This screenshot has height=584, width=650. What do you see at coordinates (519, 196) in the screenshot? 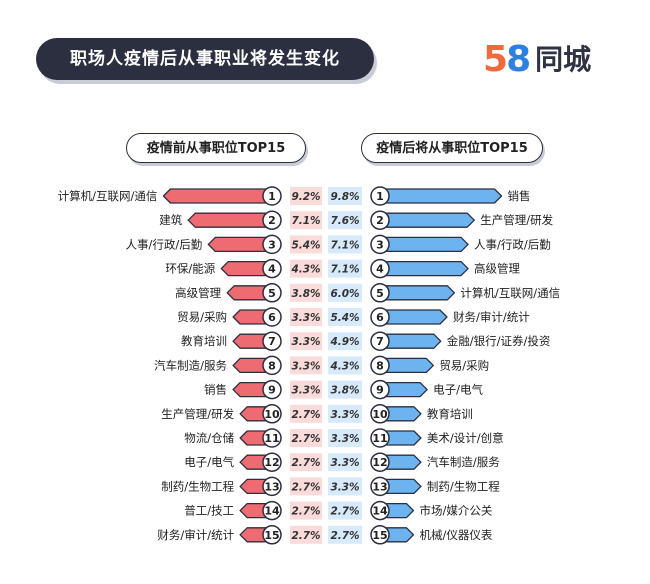
I see `right-category-label: 销售` at bounding box center [519, 196].